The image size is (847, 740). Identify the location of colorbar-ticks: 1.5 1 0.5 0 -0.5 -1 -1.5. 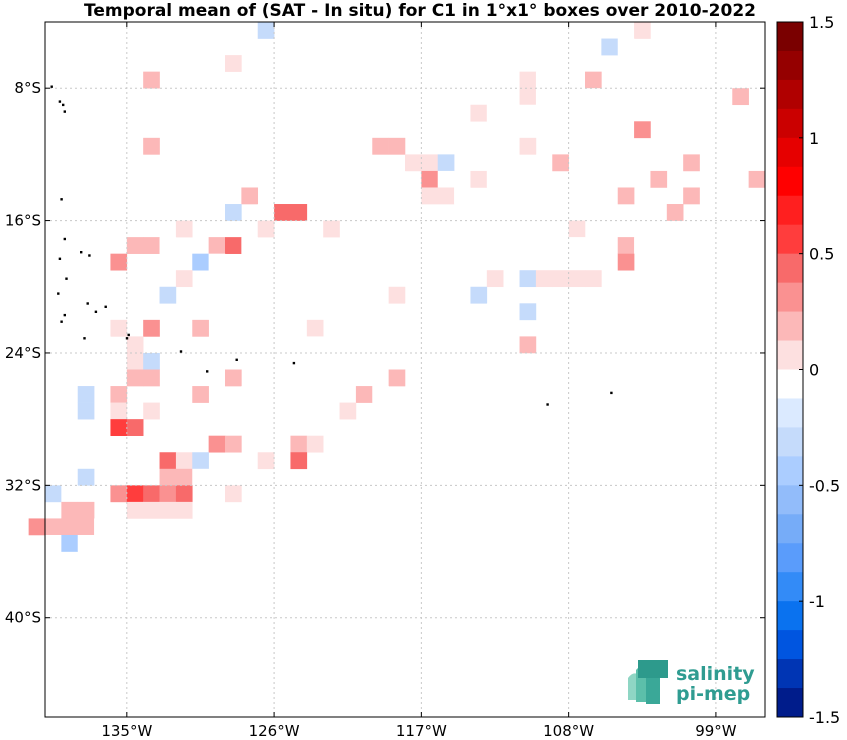
(819, 370).